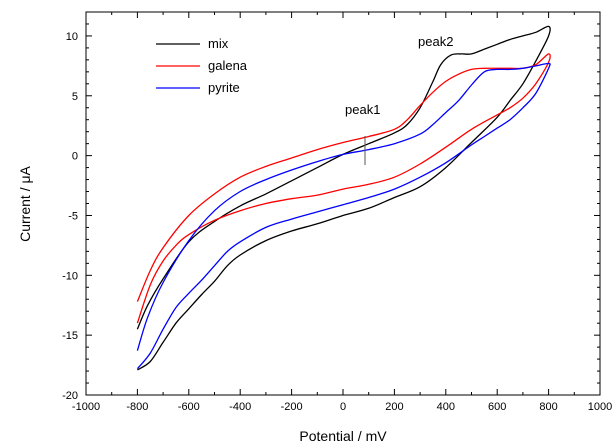 The width and height of the screenshot is (615, 446). Describe the element at coordinates (73, 216) in the screenshot. I see `y-tick-label: -5` at that location.